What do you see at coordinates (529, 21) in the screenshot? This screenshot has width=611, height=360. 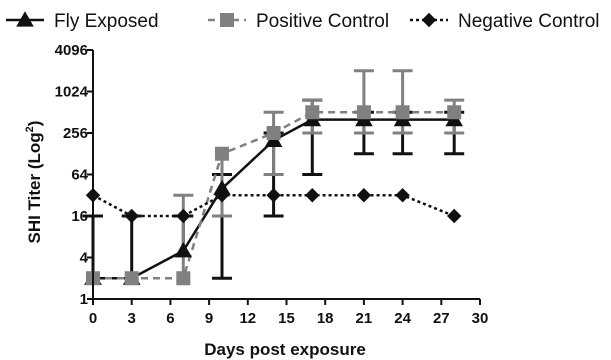 I see `legend-label: Negative Control` at bounding box center [529, 21].